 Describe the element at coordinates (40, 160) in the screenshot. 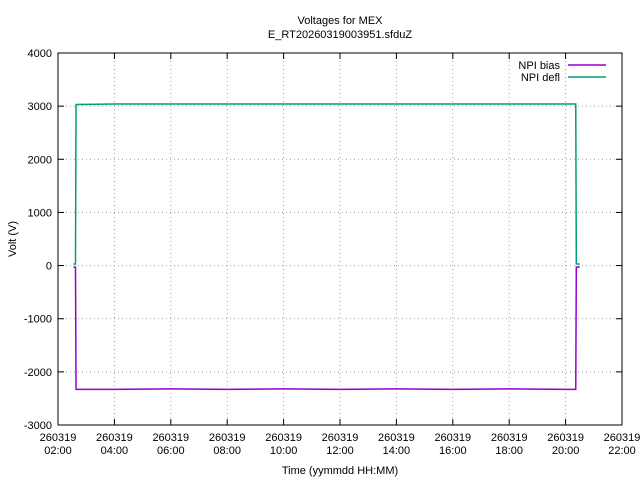

I see `y-tick-label: 2000` at that location.